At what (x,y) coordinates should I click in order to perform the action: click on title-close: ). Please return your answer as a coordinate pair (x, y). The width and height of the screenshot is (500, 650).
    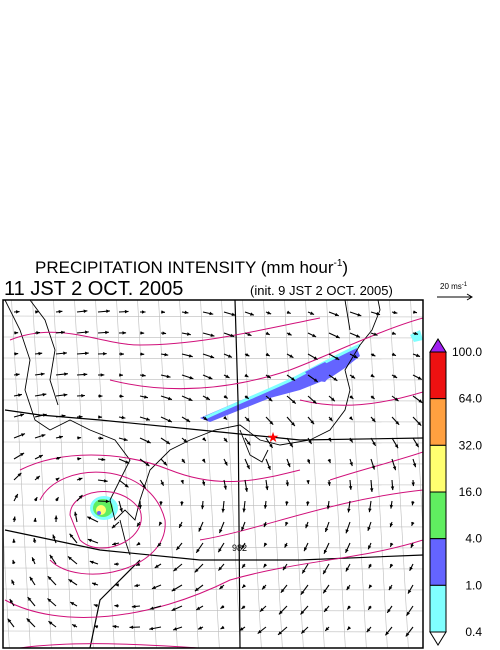
    Looking at the image, I should click on (345, 267).